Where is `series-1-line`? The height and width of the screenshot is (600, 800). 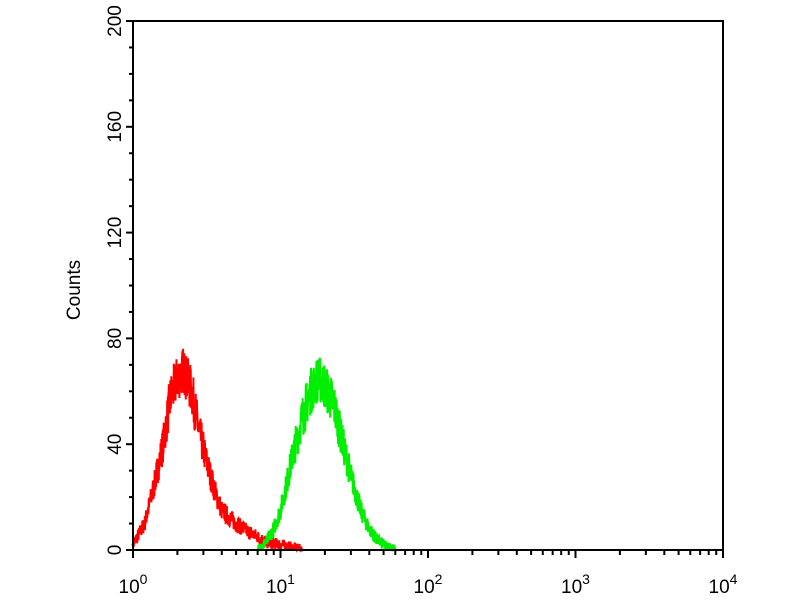 series-1-line is located at coordinates (326, 455).